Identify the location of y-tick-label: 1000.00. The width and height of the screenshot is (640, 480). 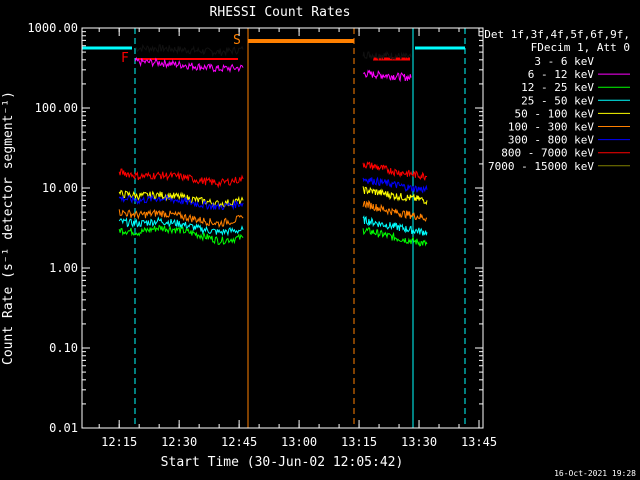
(52, 28).